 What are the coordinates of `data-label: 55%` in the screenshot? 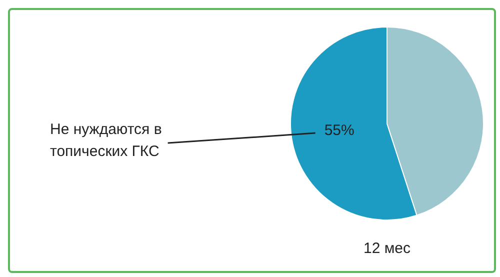 It's located at (339, 131).